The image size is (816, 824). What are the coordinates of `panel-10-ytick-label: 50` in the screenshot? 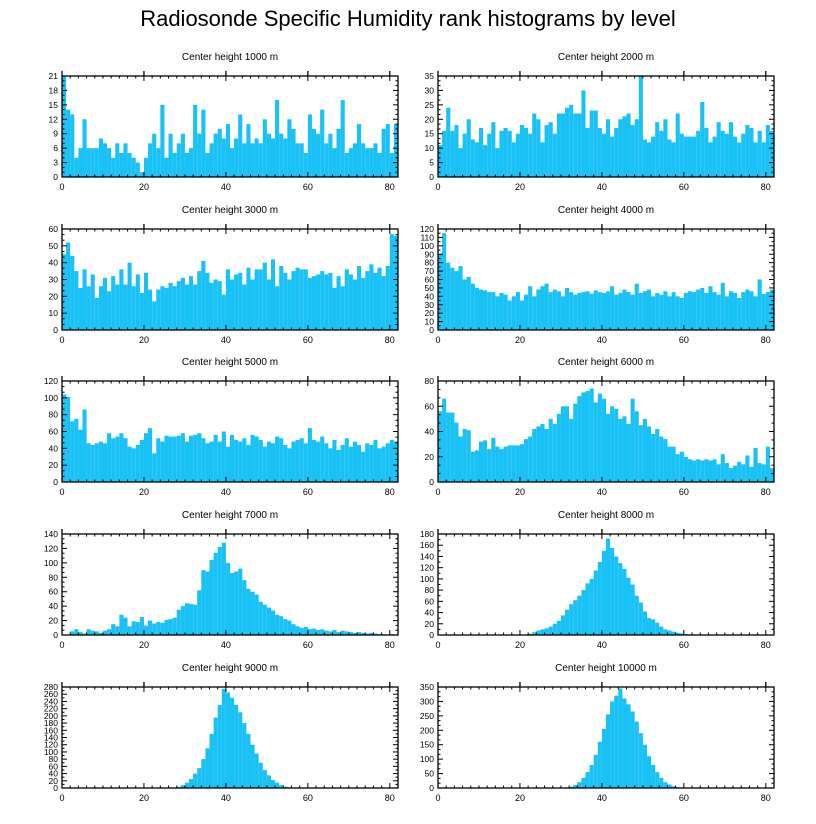 It's located at (430, 774).